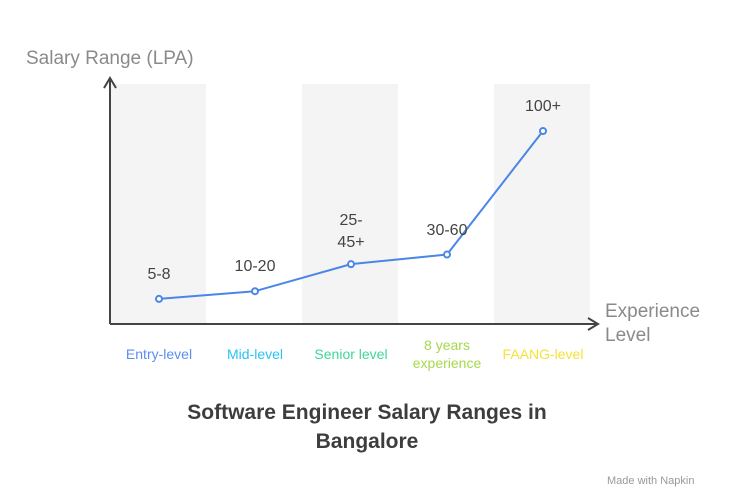 Image resolution: width=734 pixels, height=504 pixels. What do you see at coordinates (110, 58) in the screenshot?
I see `y-axis-label: Salary Range (LPA)` at bounding box center [110, 58].